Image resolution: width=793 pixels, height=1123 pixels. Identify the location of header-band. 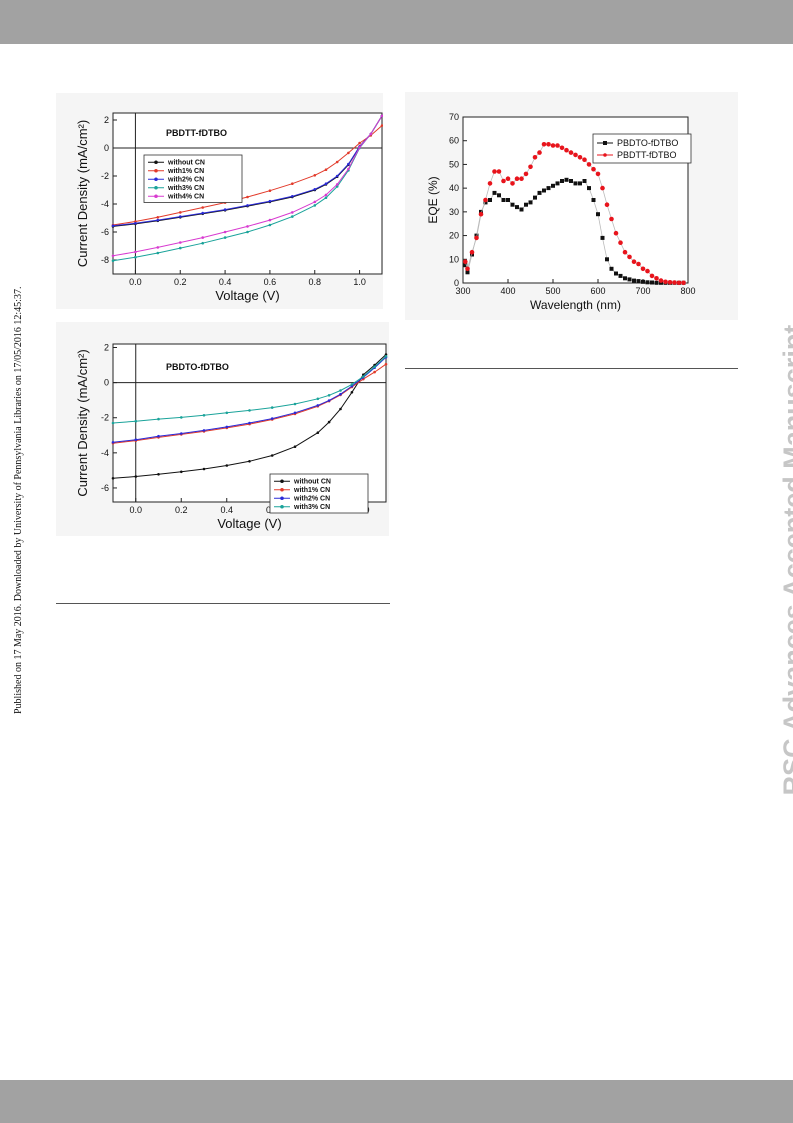
(396, 22).